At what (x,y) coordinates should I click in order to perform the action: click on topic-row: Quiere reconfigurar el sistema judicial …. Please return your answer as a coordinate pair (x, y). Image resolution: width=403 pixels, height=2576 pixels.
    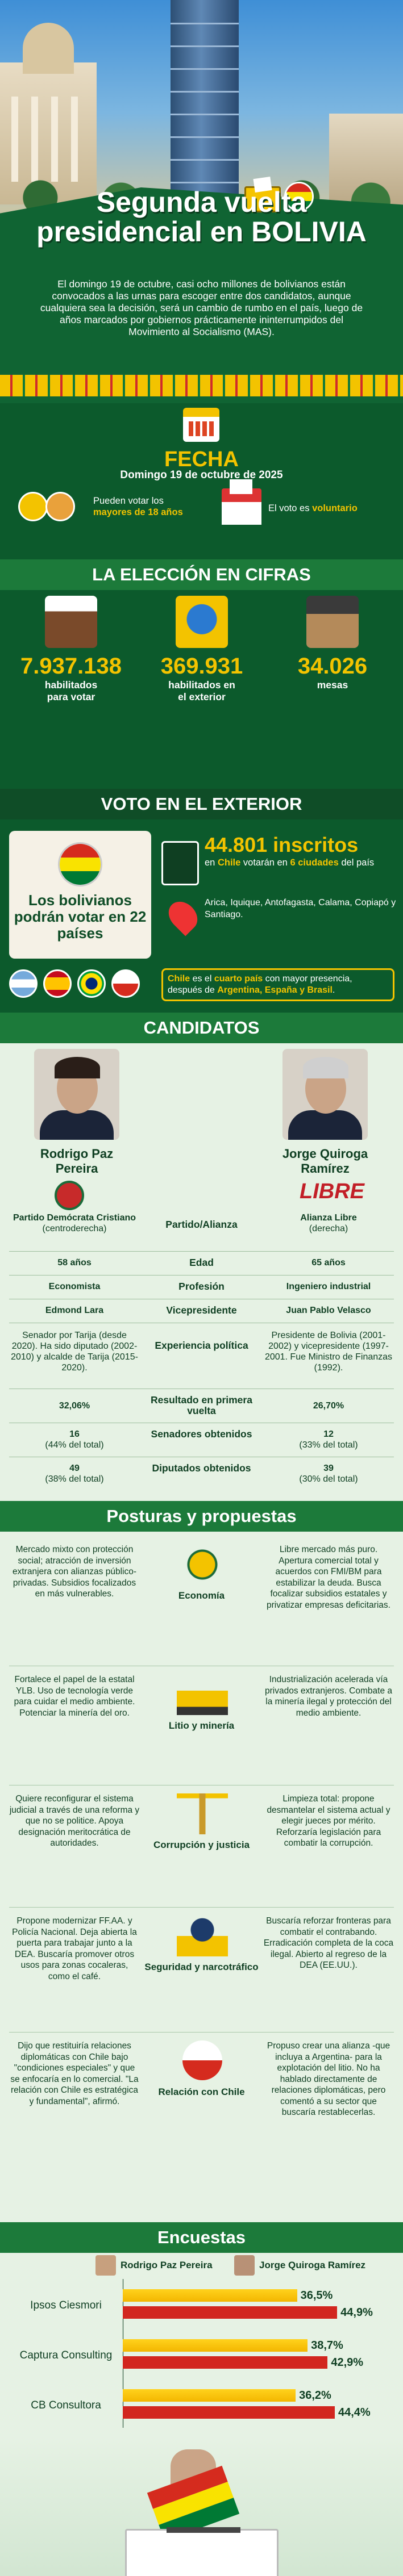
    Looking at the image, I should click on (201, 1847).